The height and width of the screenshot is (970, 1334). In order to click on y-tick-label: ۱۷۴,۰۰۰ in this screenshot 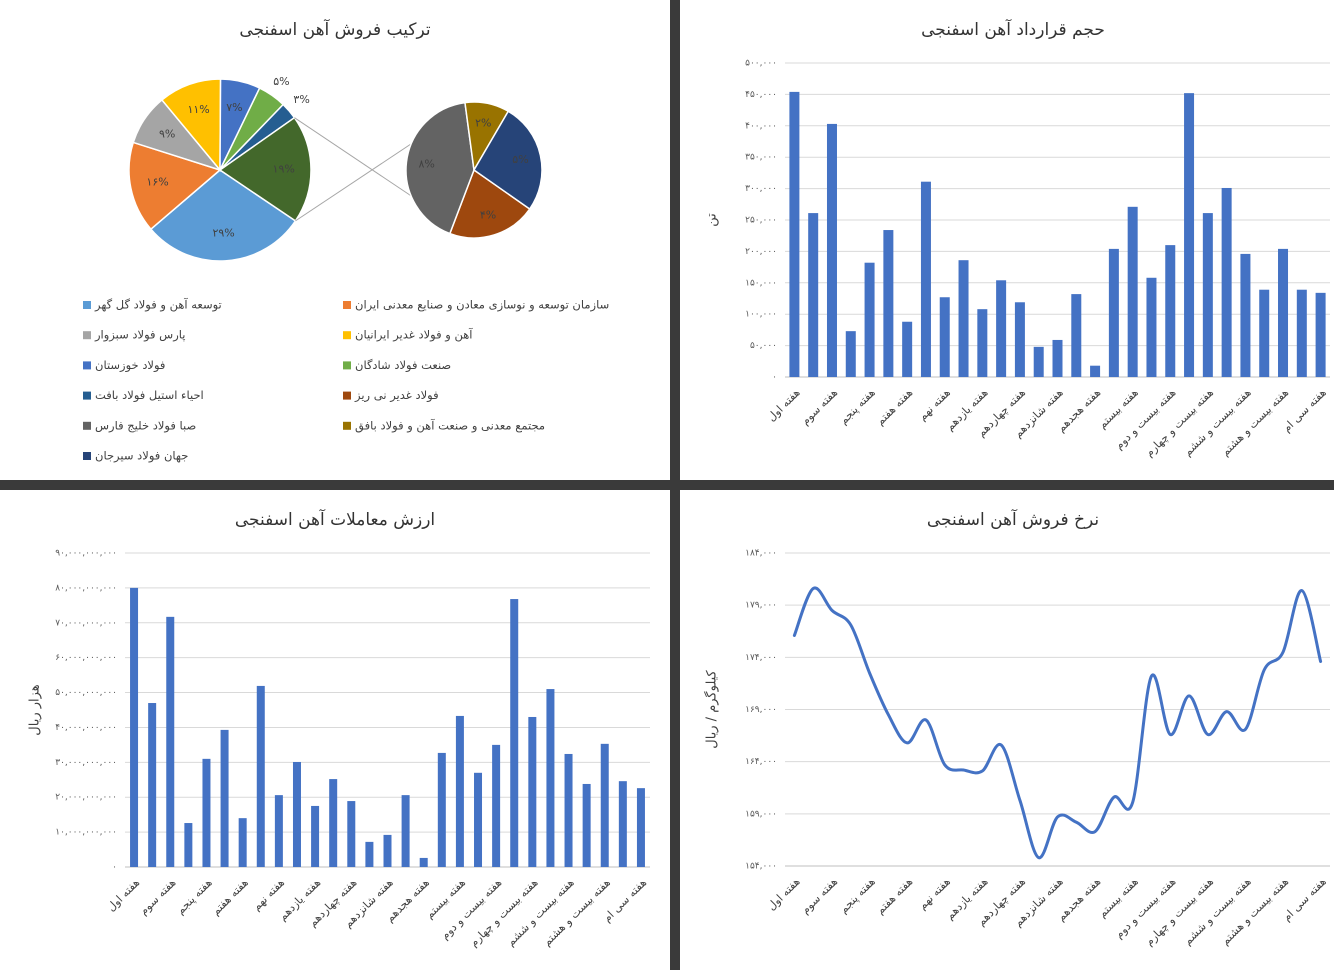, I will do `click(761, 658)`.